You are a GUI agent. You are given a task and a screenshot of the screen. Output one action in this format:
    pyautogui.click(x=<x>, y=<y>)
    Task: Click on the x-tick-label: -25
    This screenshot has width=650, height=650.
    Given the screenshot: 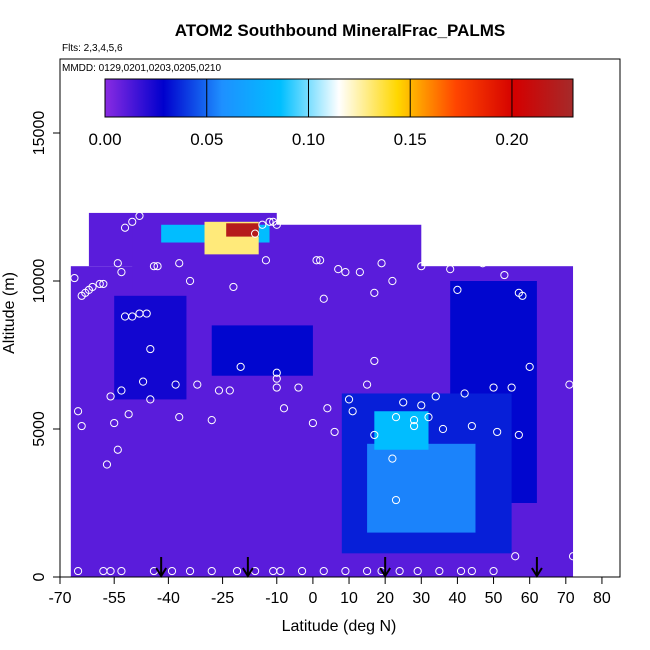 What is the action you would take?
    pyautogui.click(x=222, y=598)
    